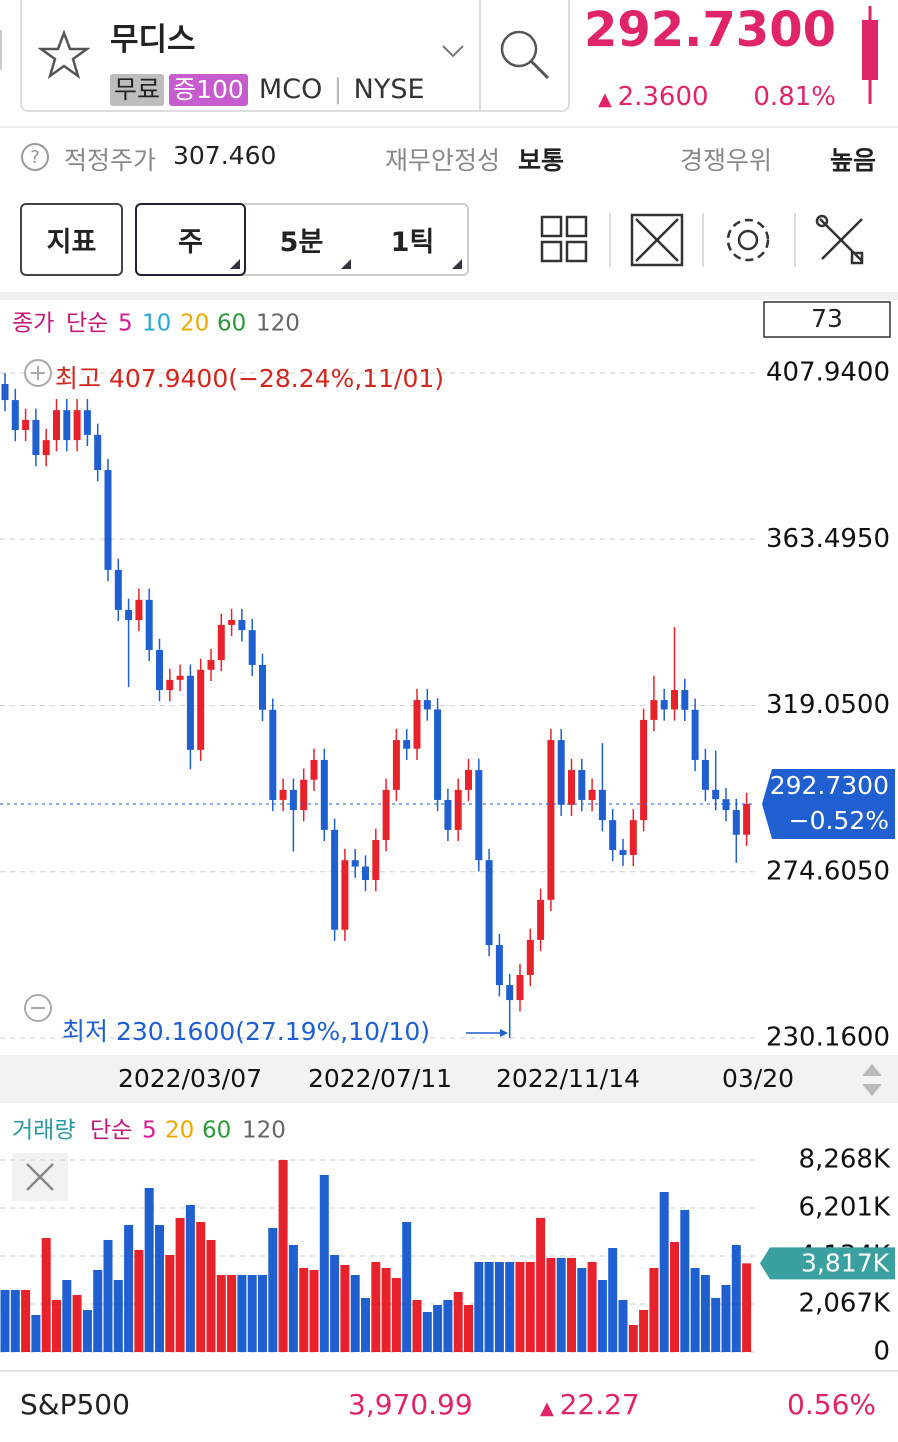 The image size is (898, 1442). Describe the element at coordinates (194, 324) in the screenshot. I see `legend-entry: 20` at that location.